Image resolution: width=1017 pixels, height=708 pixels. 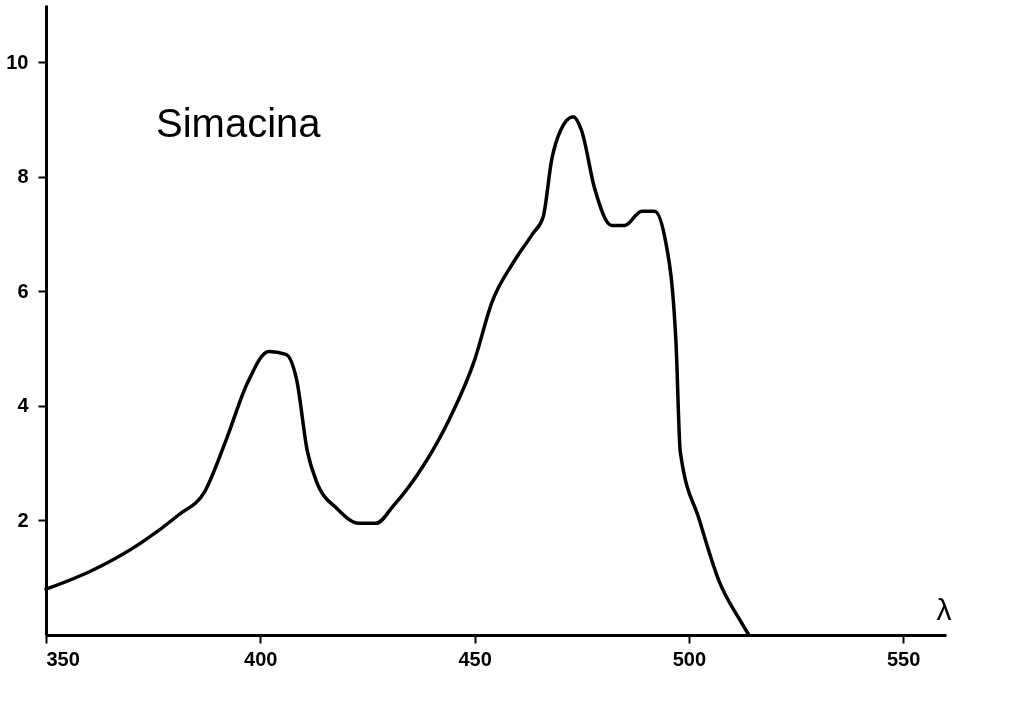 I want to click on x-tick-label: 500, so click(x=689, y=658).